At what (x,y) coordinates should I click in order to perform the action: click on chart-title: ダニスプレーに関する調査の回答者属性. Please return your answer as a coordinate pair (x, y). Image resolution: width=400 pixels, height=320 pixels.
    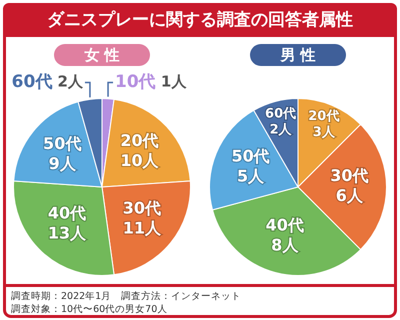
    Looking at the image, I should click on (200, 20).